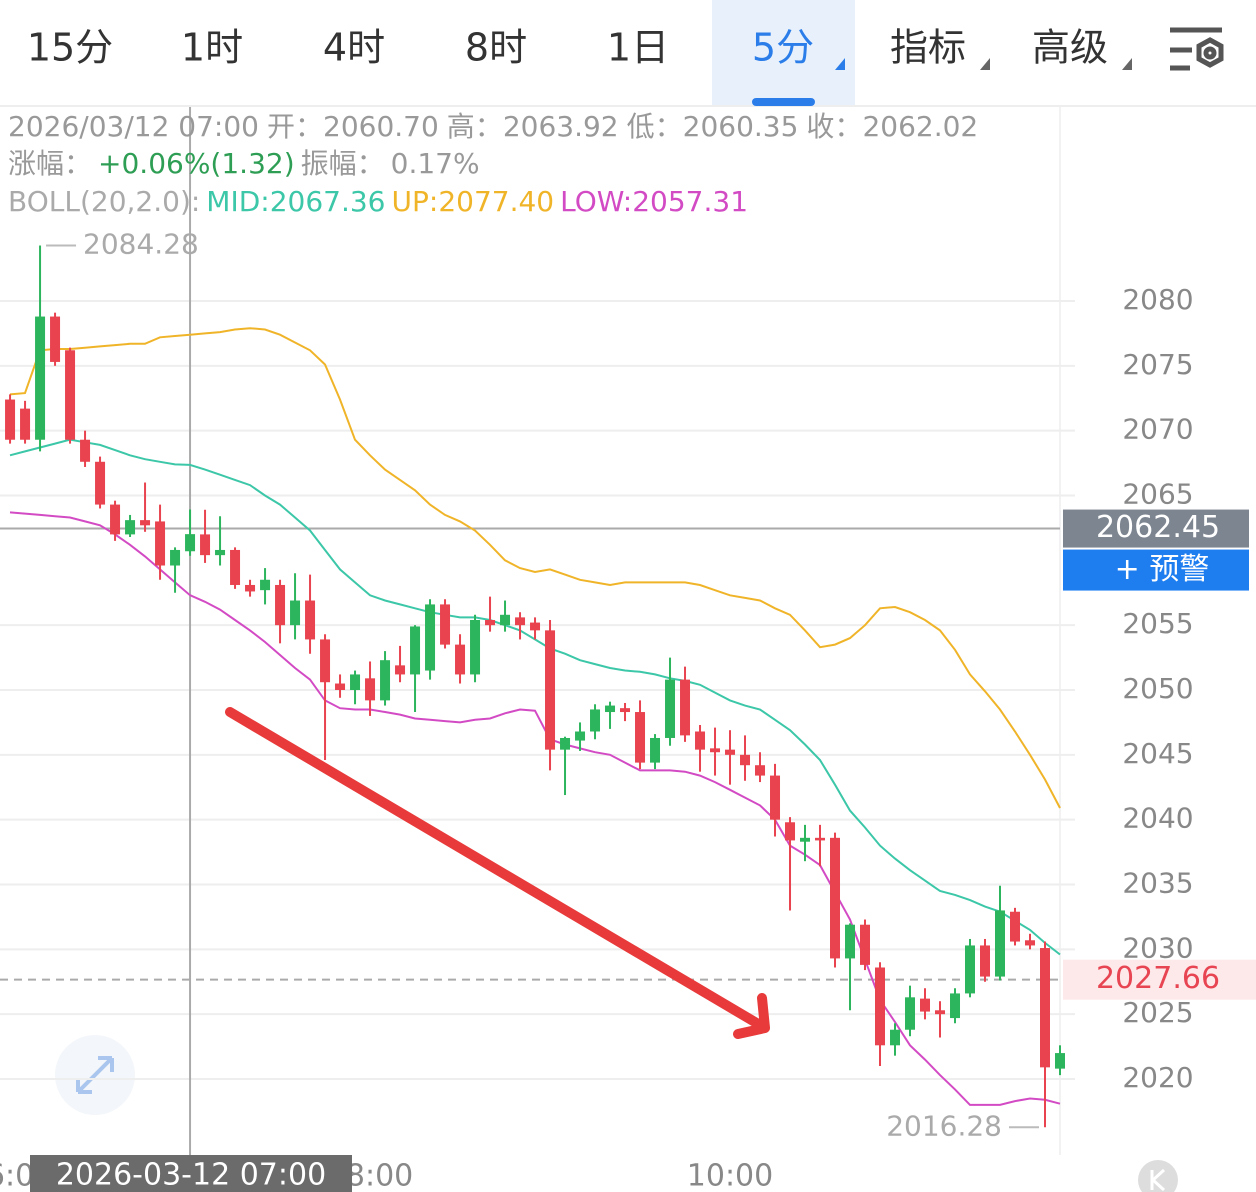 The image size is (1256, 1192). I want to click on expand-button, so click(95, 1075).